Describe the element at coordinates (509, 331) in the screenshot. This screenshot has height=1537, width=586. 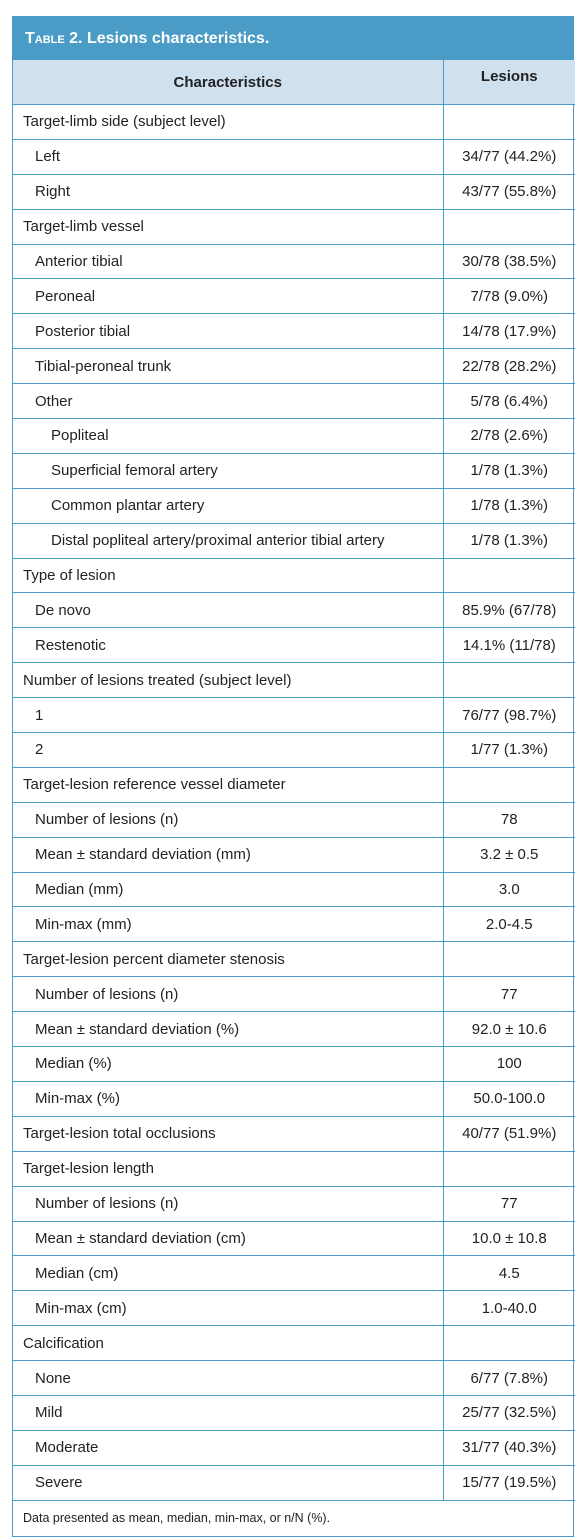
I see `row-value: 14/78 (17.9%)` at that location.